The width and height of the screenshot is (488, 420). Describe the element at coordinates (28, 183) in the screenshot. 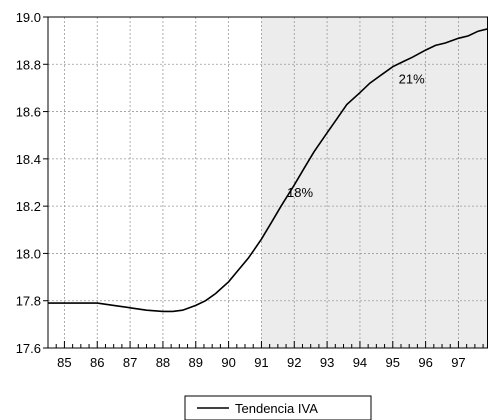

I see `y-tick-labels: 17.6 17.8 18.0 18.2 18.4 18.6 18.8 19.0` at that location.